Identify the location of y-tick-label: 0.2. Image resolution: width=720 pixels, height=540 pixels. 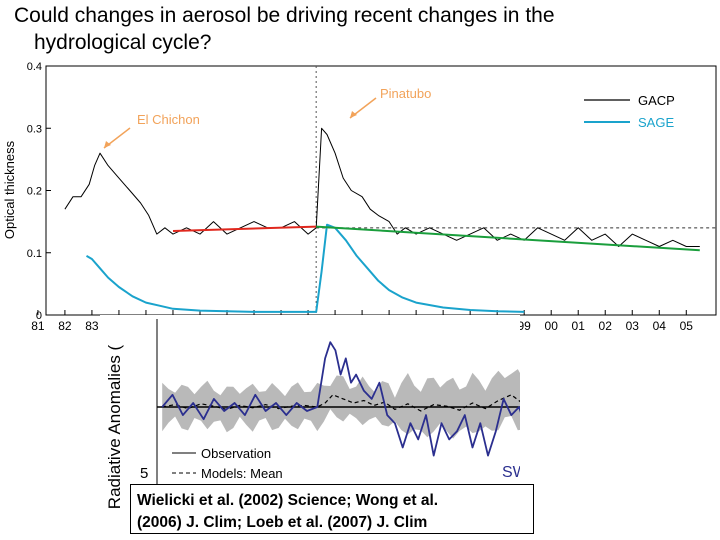
(34, 192).